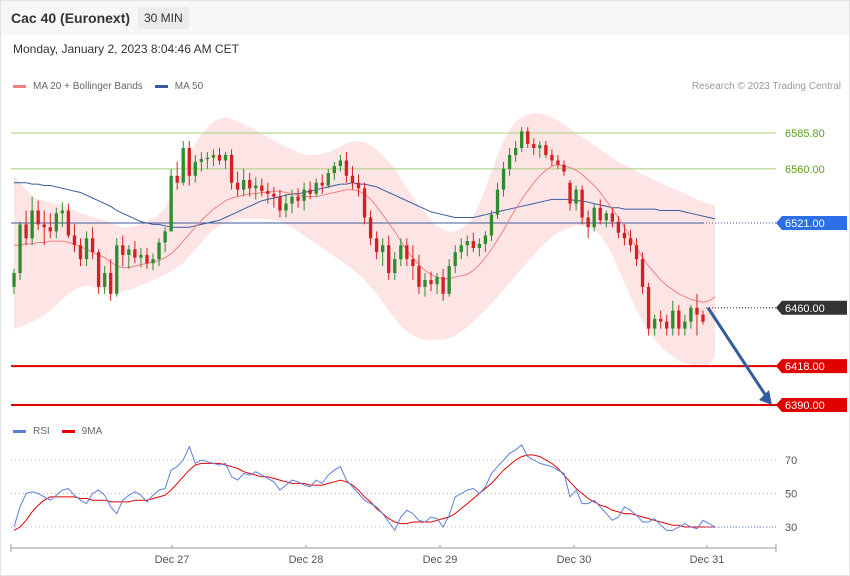 The width and height of the screenshot is (850, 576). What do you see at coordinates (440, 560) in the screenshot?
I see `time-tick-label: Dec 29` at bounding box center [440, 560].